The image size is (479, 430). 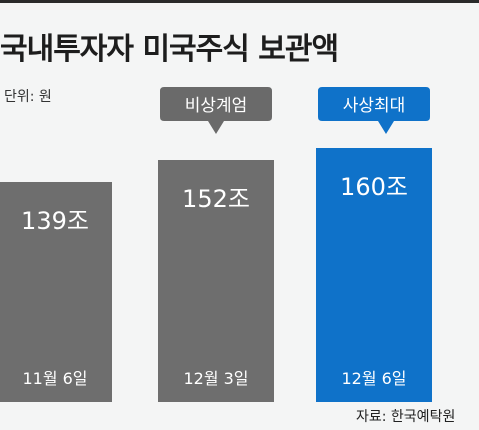 I want to click on chart-title: 국내투자자 미국주식 보관액, so click(x=169, y=49).